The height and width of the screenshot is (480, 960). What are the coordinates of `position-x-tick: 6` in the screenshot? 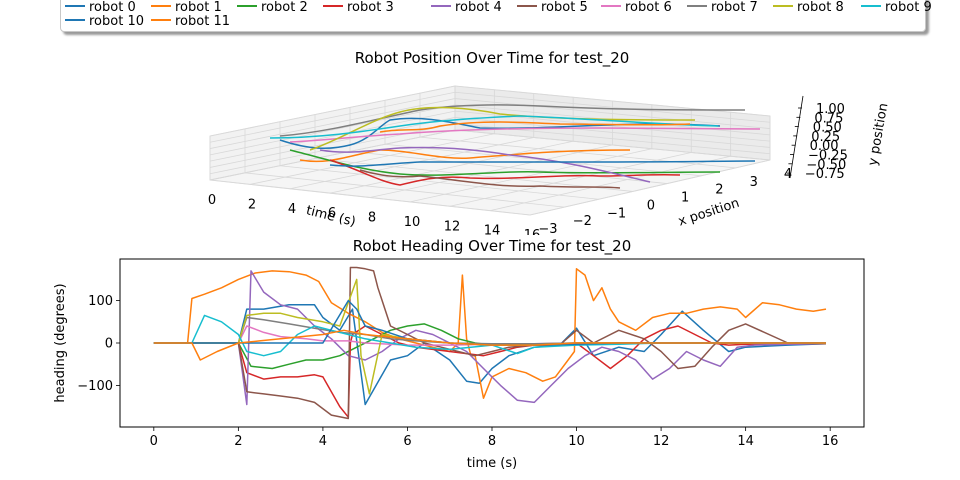 It's located at (332, 213).